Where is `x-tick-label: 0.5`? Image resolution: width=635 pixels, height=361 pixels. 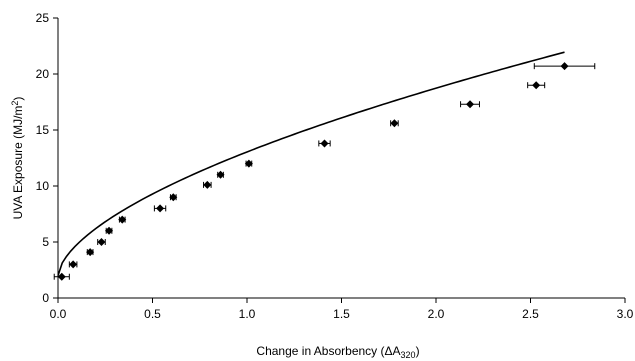
x-tick-label: 0.5 is located at coordinates (152, 314).